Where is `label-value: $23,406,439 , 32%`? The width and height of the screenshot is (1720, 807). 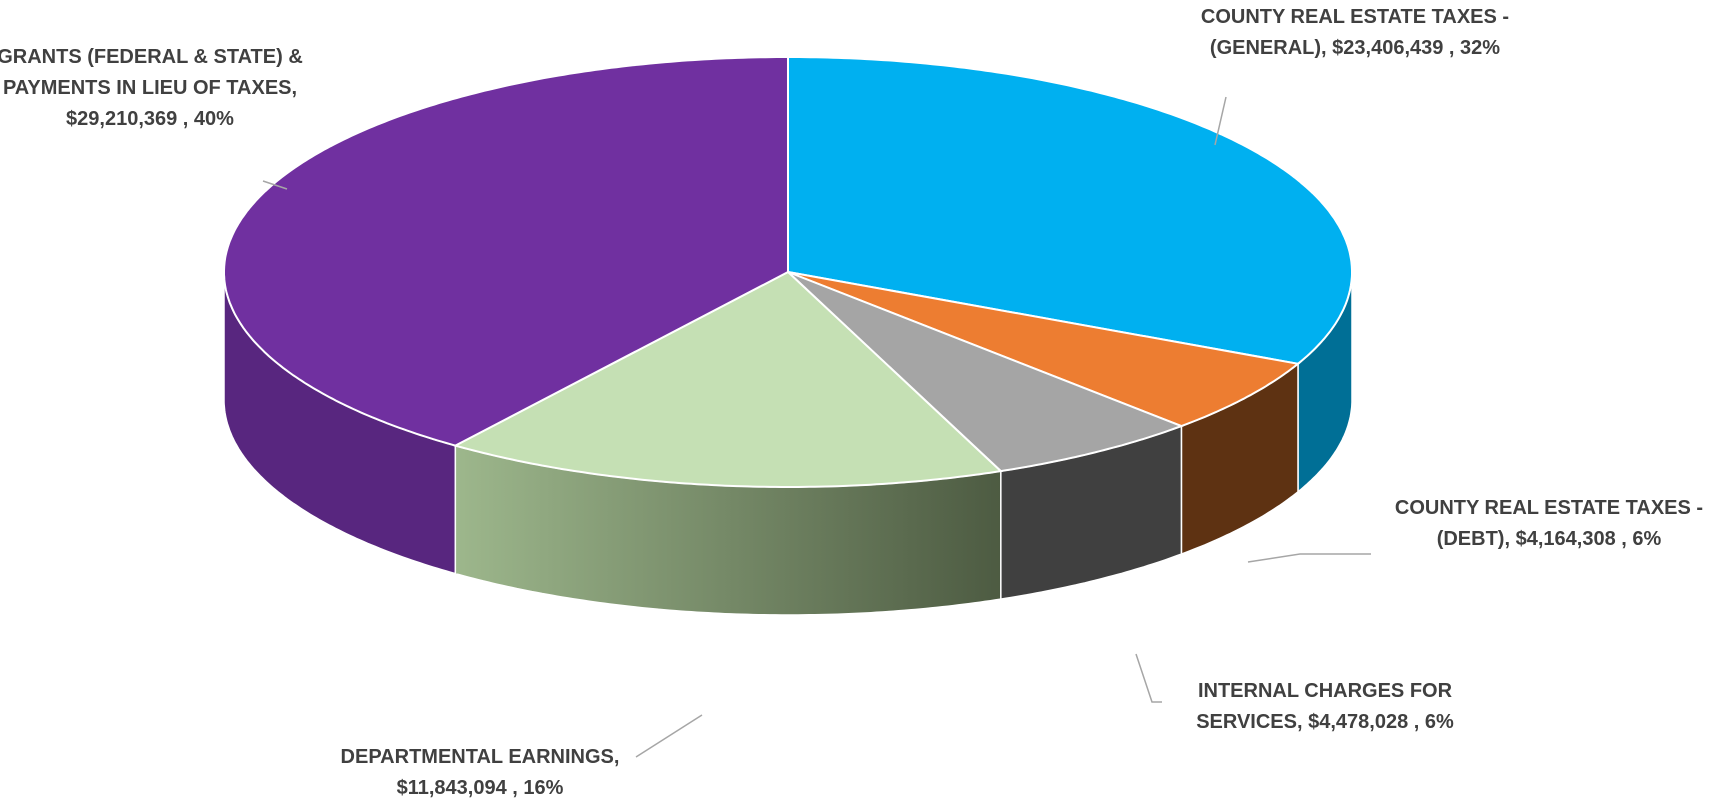
label-value: $23,406,439 , 32% is located at coordinates (1416, 48).